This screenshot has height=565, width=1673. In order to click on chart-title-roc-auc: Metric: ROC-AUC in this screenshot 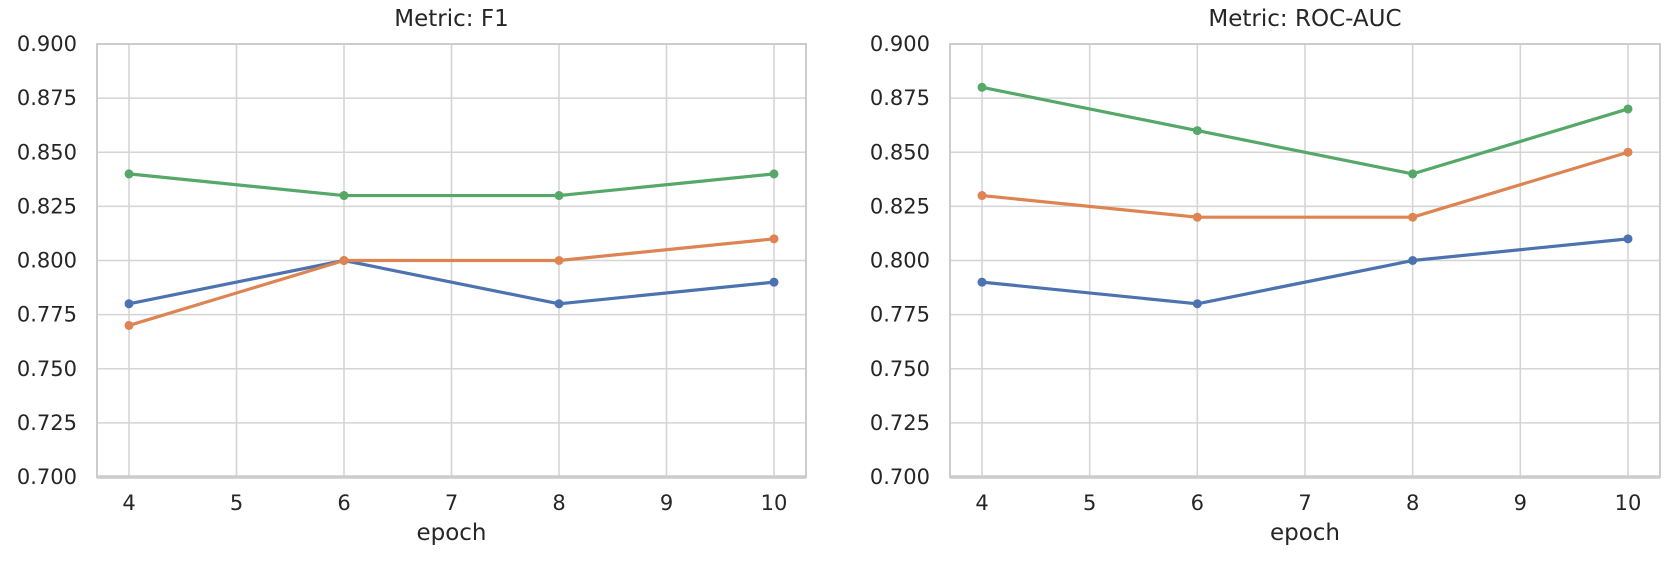, I will do `click(1305, 19)`.